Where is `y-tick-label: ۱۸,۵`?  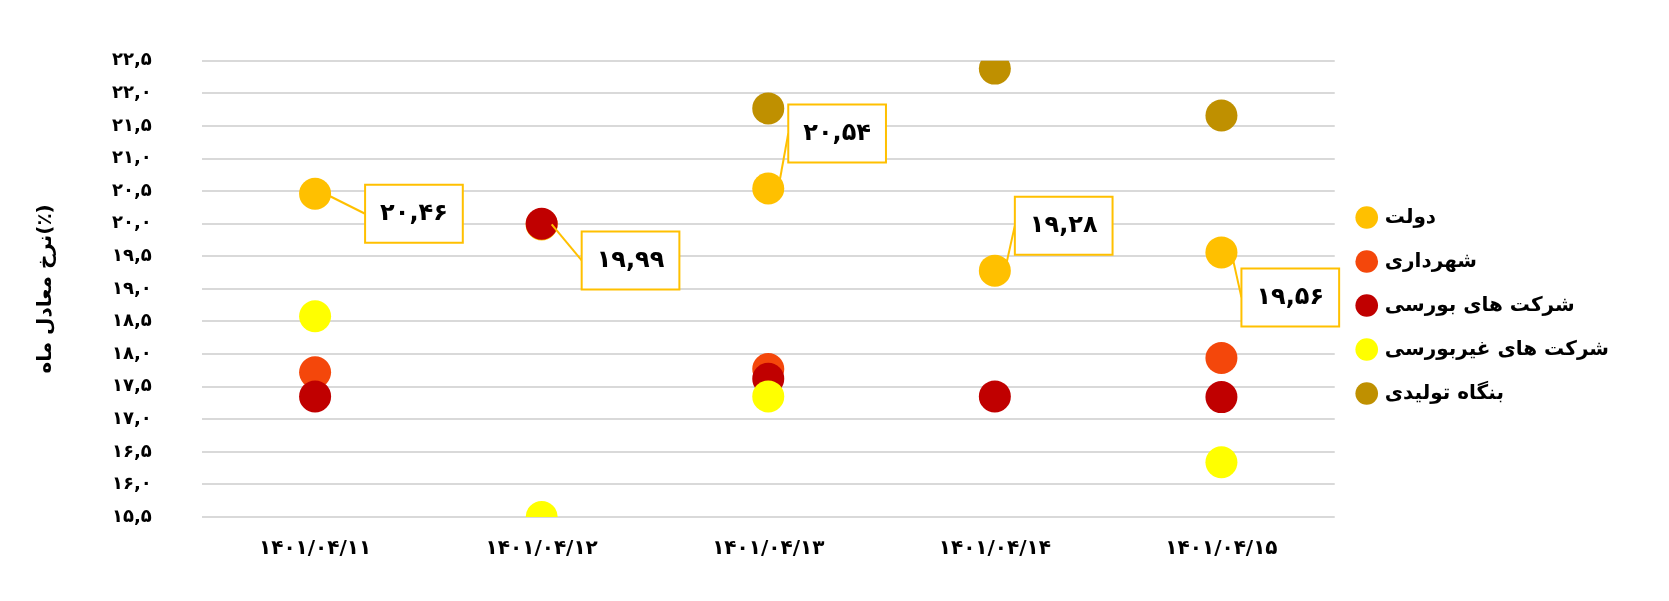 y-tick-label: ۱۸,۵ is located at coordinates (132, 320).